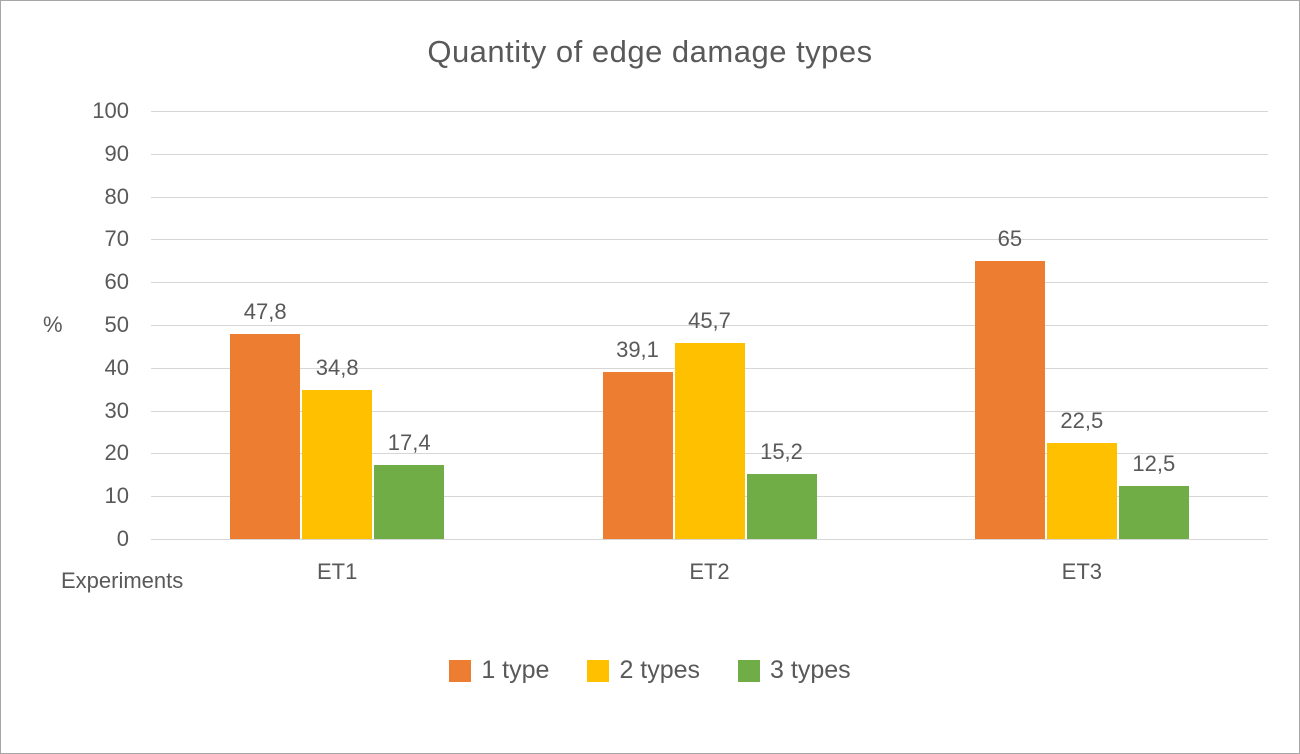  I want to click on legend-item: 2 types, so click(643, 670).